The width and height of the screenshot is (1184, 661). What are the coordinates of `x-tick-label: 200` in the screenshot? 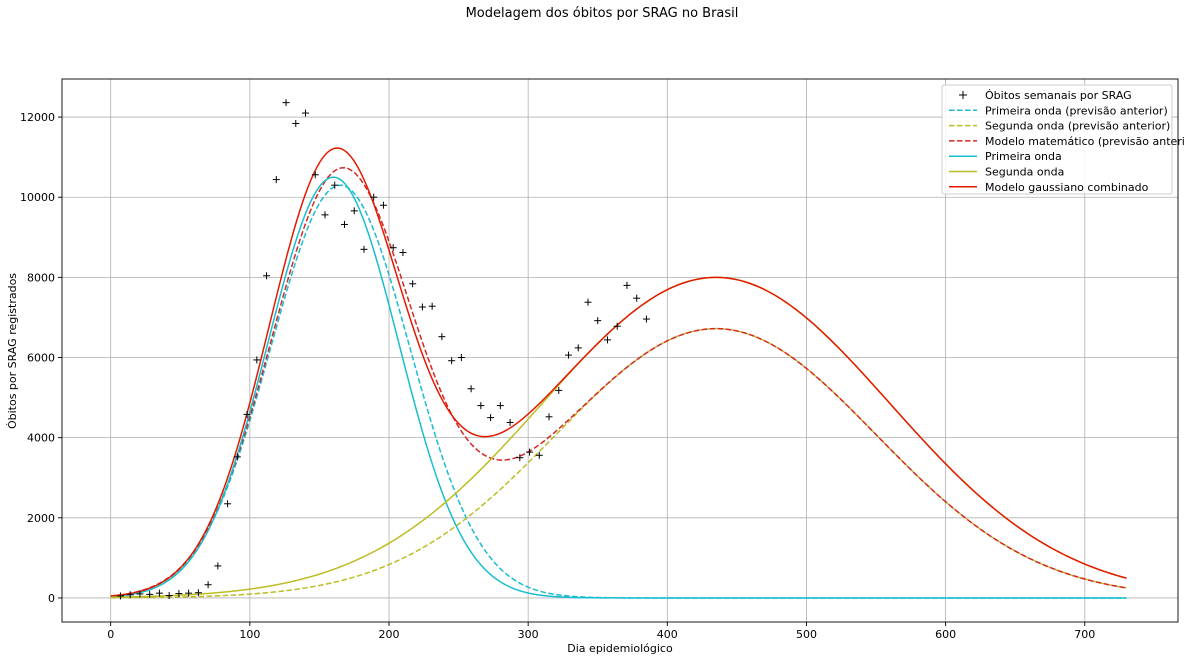 It's located at (389, 634).